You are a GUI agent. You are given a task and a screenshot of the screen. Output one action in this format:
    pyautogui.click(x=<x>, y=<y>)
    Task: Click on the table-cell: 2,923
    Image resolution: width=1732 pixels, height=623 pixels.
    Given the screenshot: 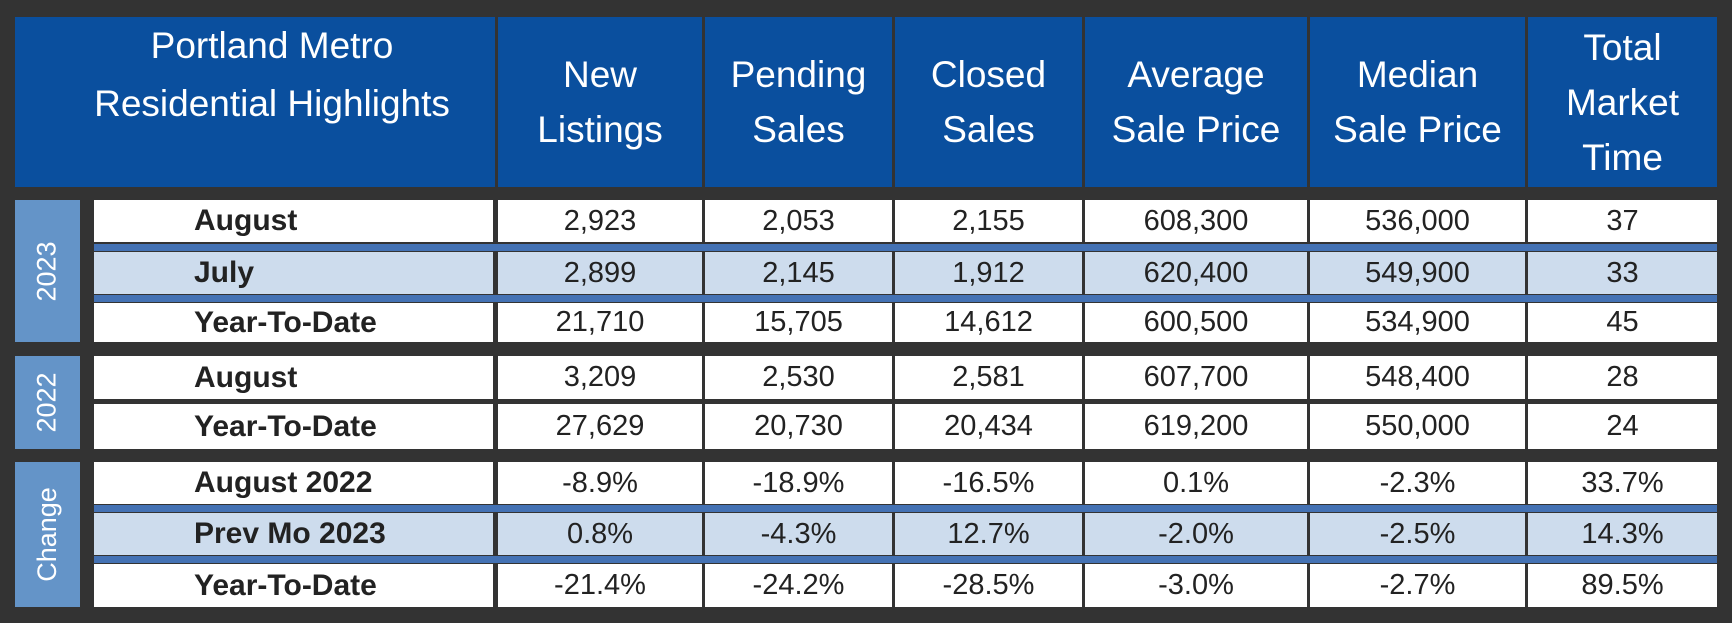 What is the action you would take?
    pyautogui.click(x=600, y=221)
    